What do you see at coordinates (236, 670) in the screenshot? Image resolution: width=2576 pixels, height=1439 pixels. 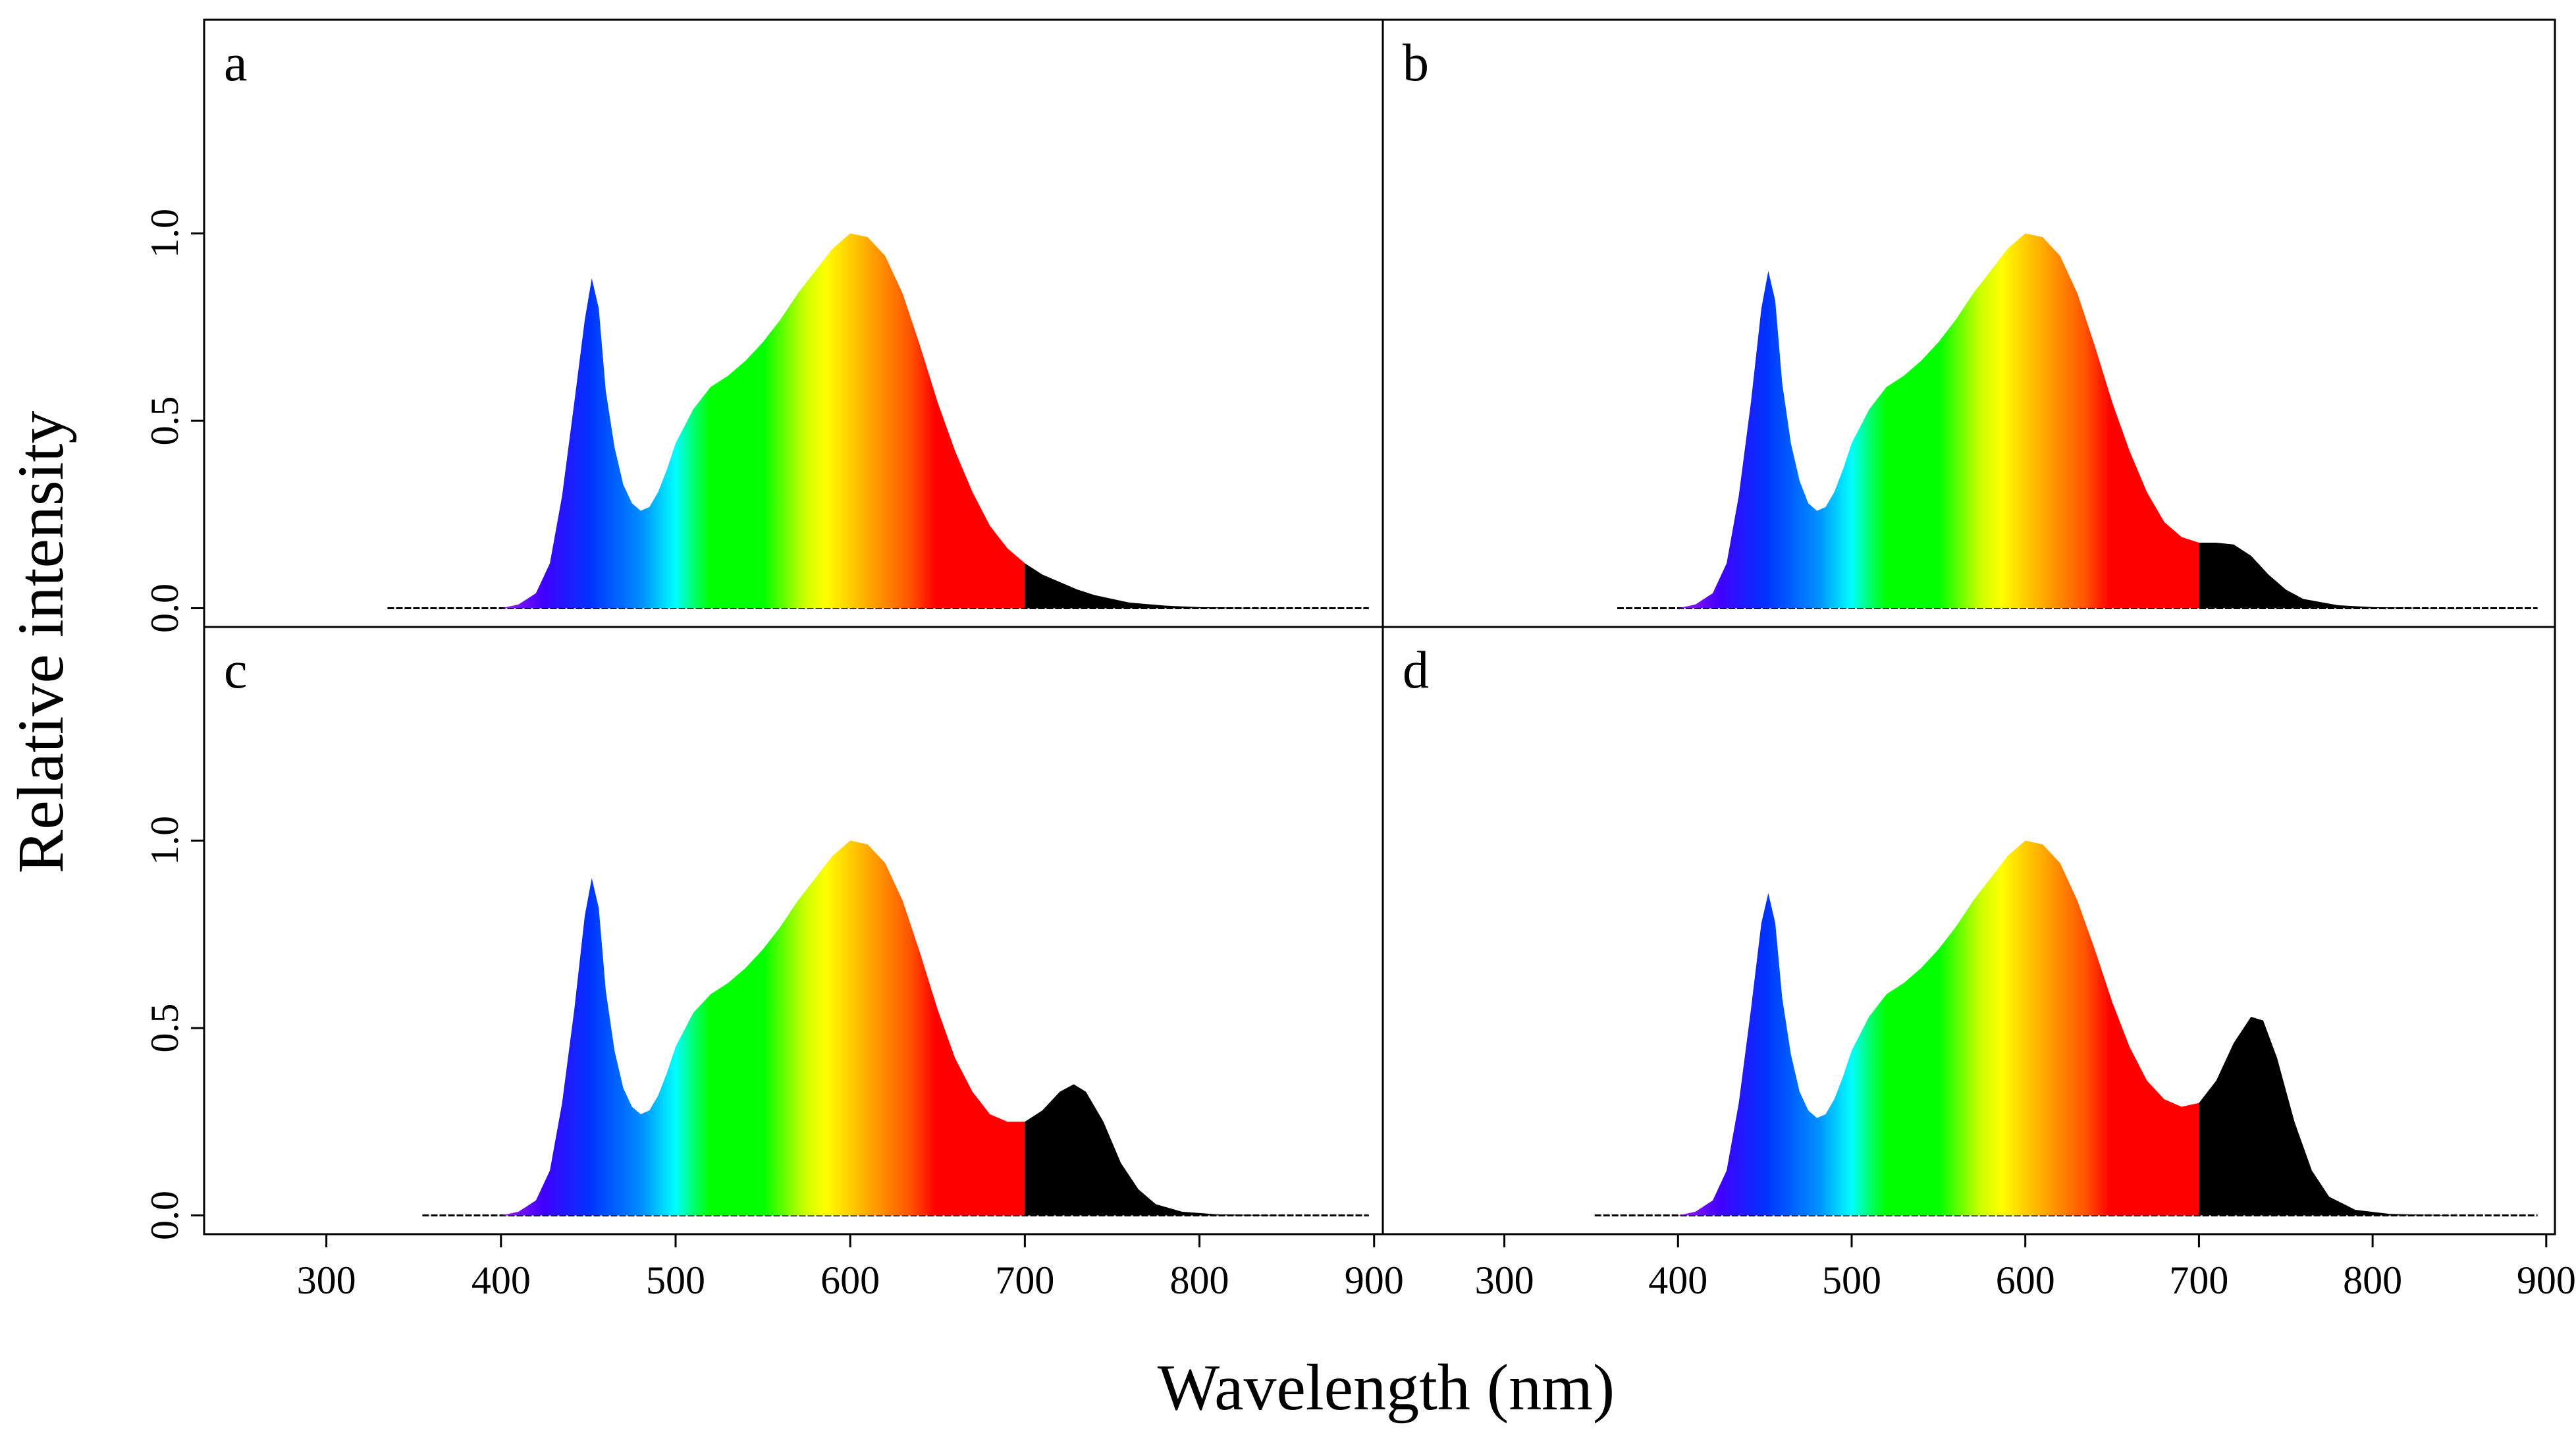 I see `panel-c-label: c` at bounding box center [236, 670].